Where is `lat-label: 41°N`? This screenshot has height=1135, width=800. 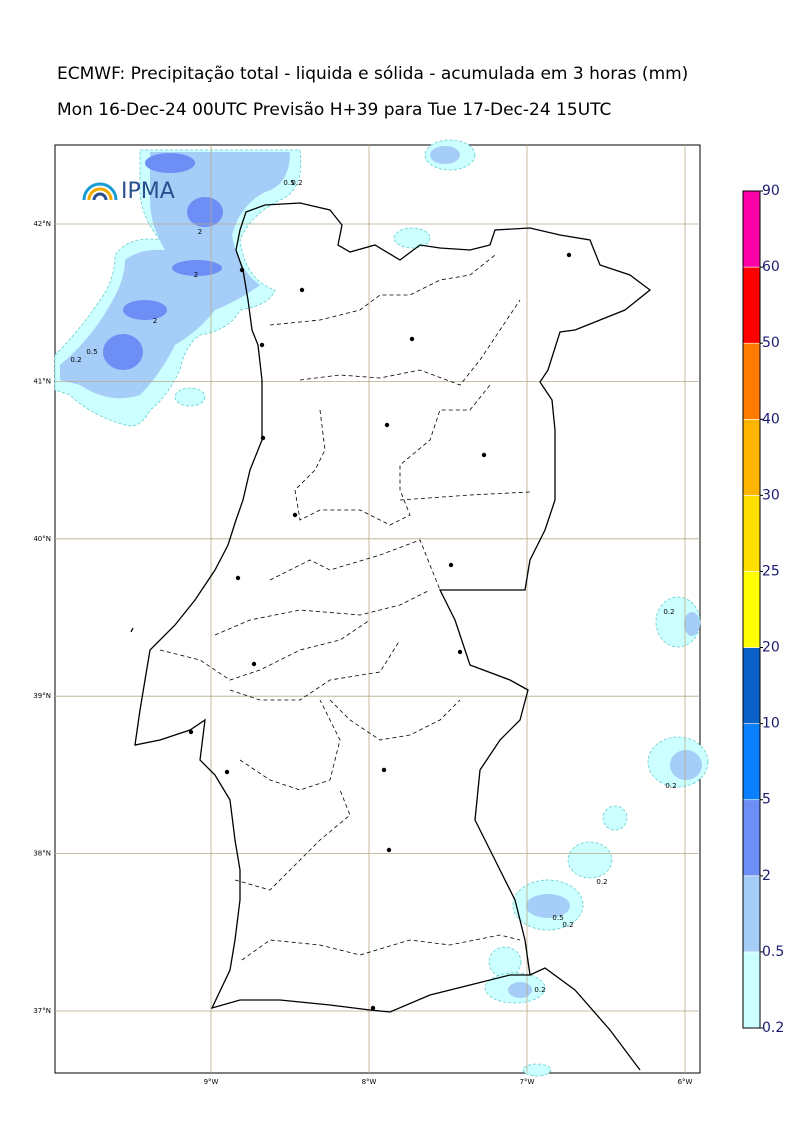
lat-label: 41°N is located at coordinates (42, 381).